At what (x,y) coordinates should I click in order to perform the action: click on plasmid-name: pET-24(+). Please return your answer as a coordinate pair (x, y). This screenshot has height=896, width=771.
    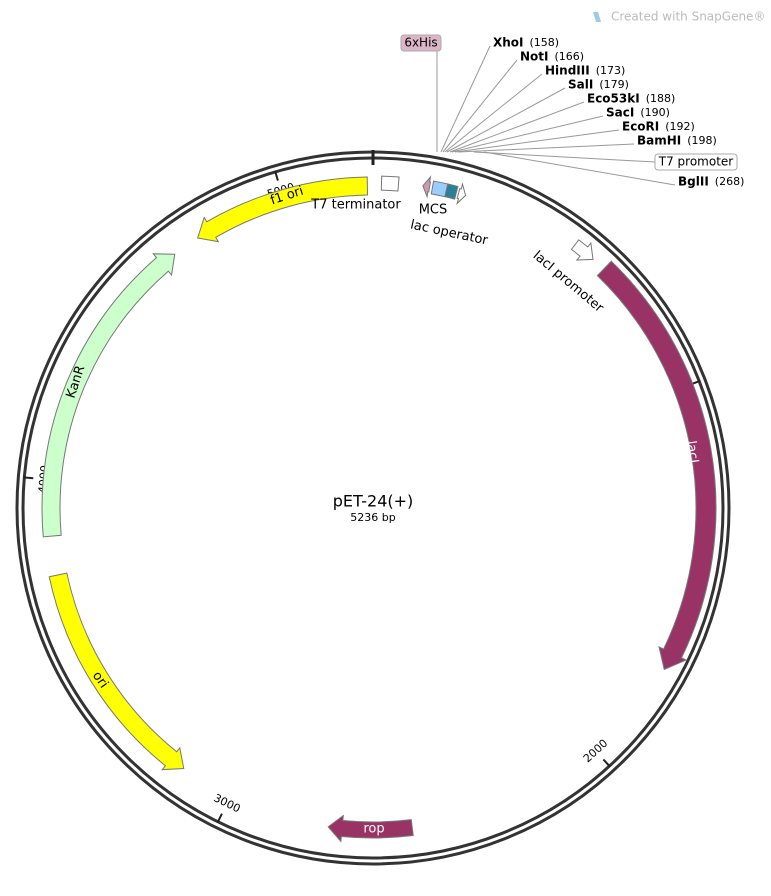
    Looking at the image, I should click on (373, 501).